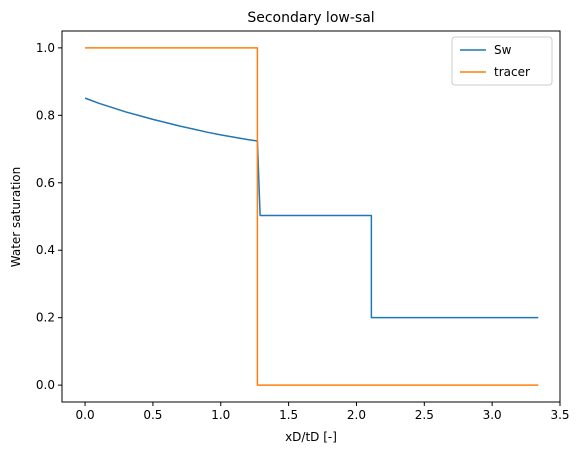  Describe the element at coordinates (85, 415) in the screenshot. I see `x-tick-label: 0.0` at that location.